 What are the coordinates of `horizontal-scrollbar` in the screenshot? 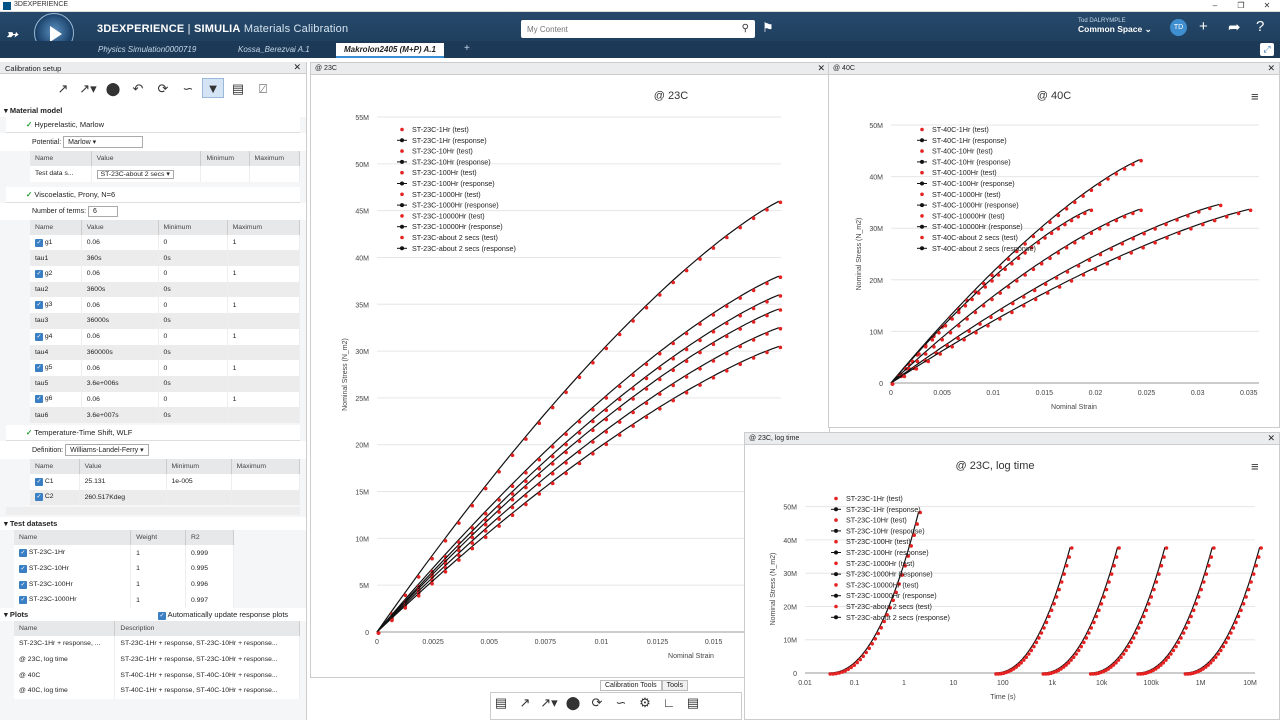 It's located at (153, 511).